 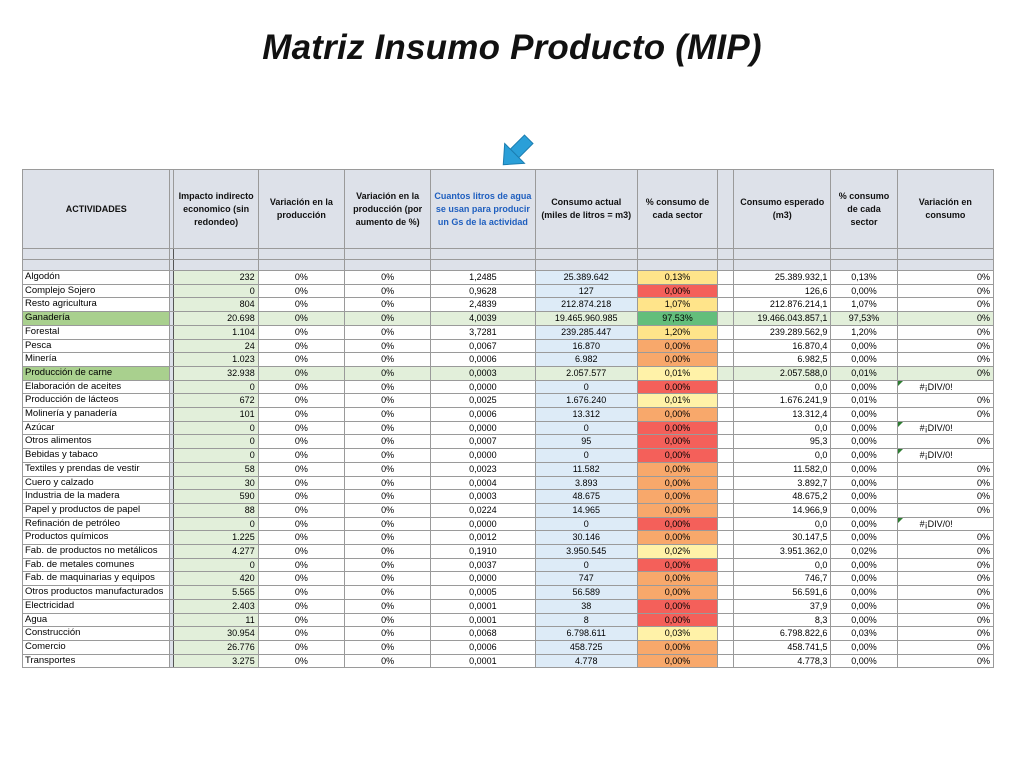 What do you see at coordinates (216, 551) in the screenshot?
I see `impacto-cell: 4.277` at bounding box center [216, 551].